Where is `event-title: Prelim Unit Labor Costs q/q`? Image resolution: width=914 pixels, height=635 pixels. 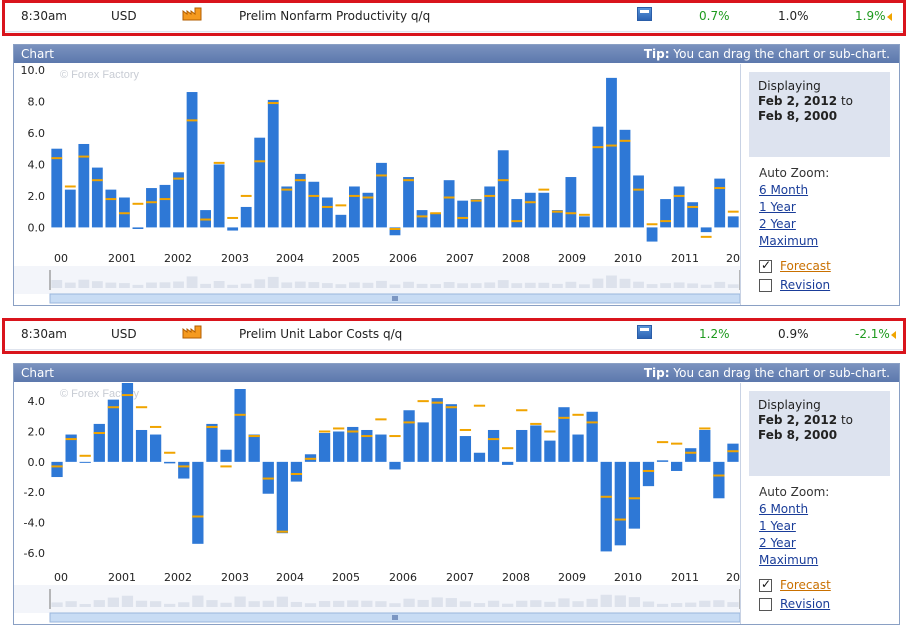
event-title: Prelim Unit Labor Costs q/q is located at coordinates (321, 334).